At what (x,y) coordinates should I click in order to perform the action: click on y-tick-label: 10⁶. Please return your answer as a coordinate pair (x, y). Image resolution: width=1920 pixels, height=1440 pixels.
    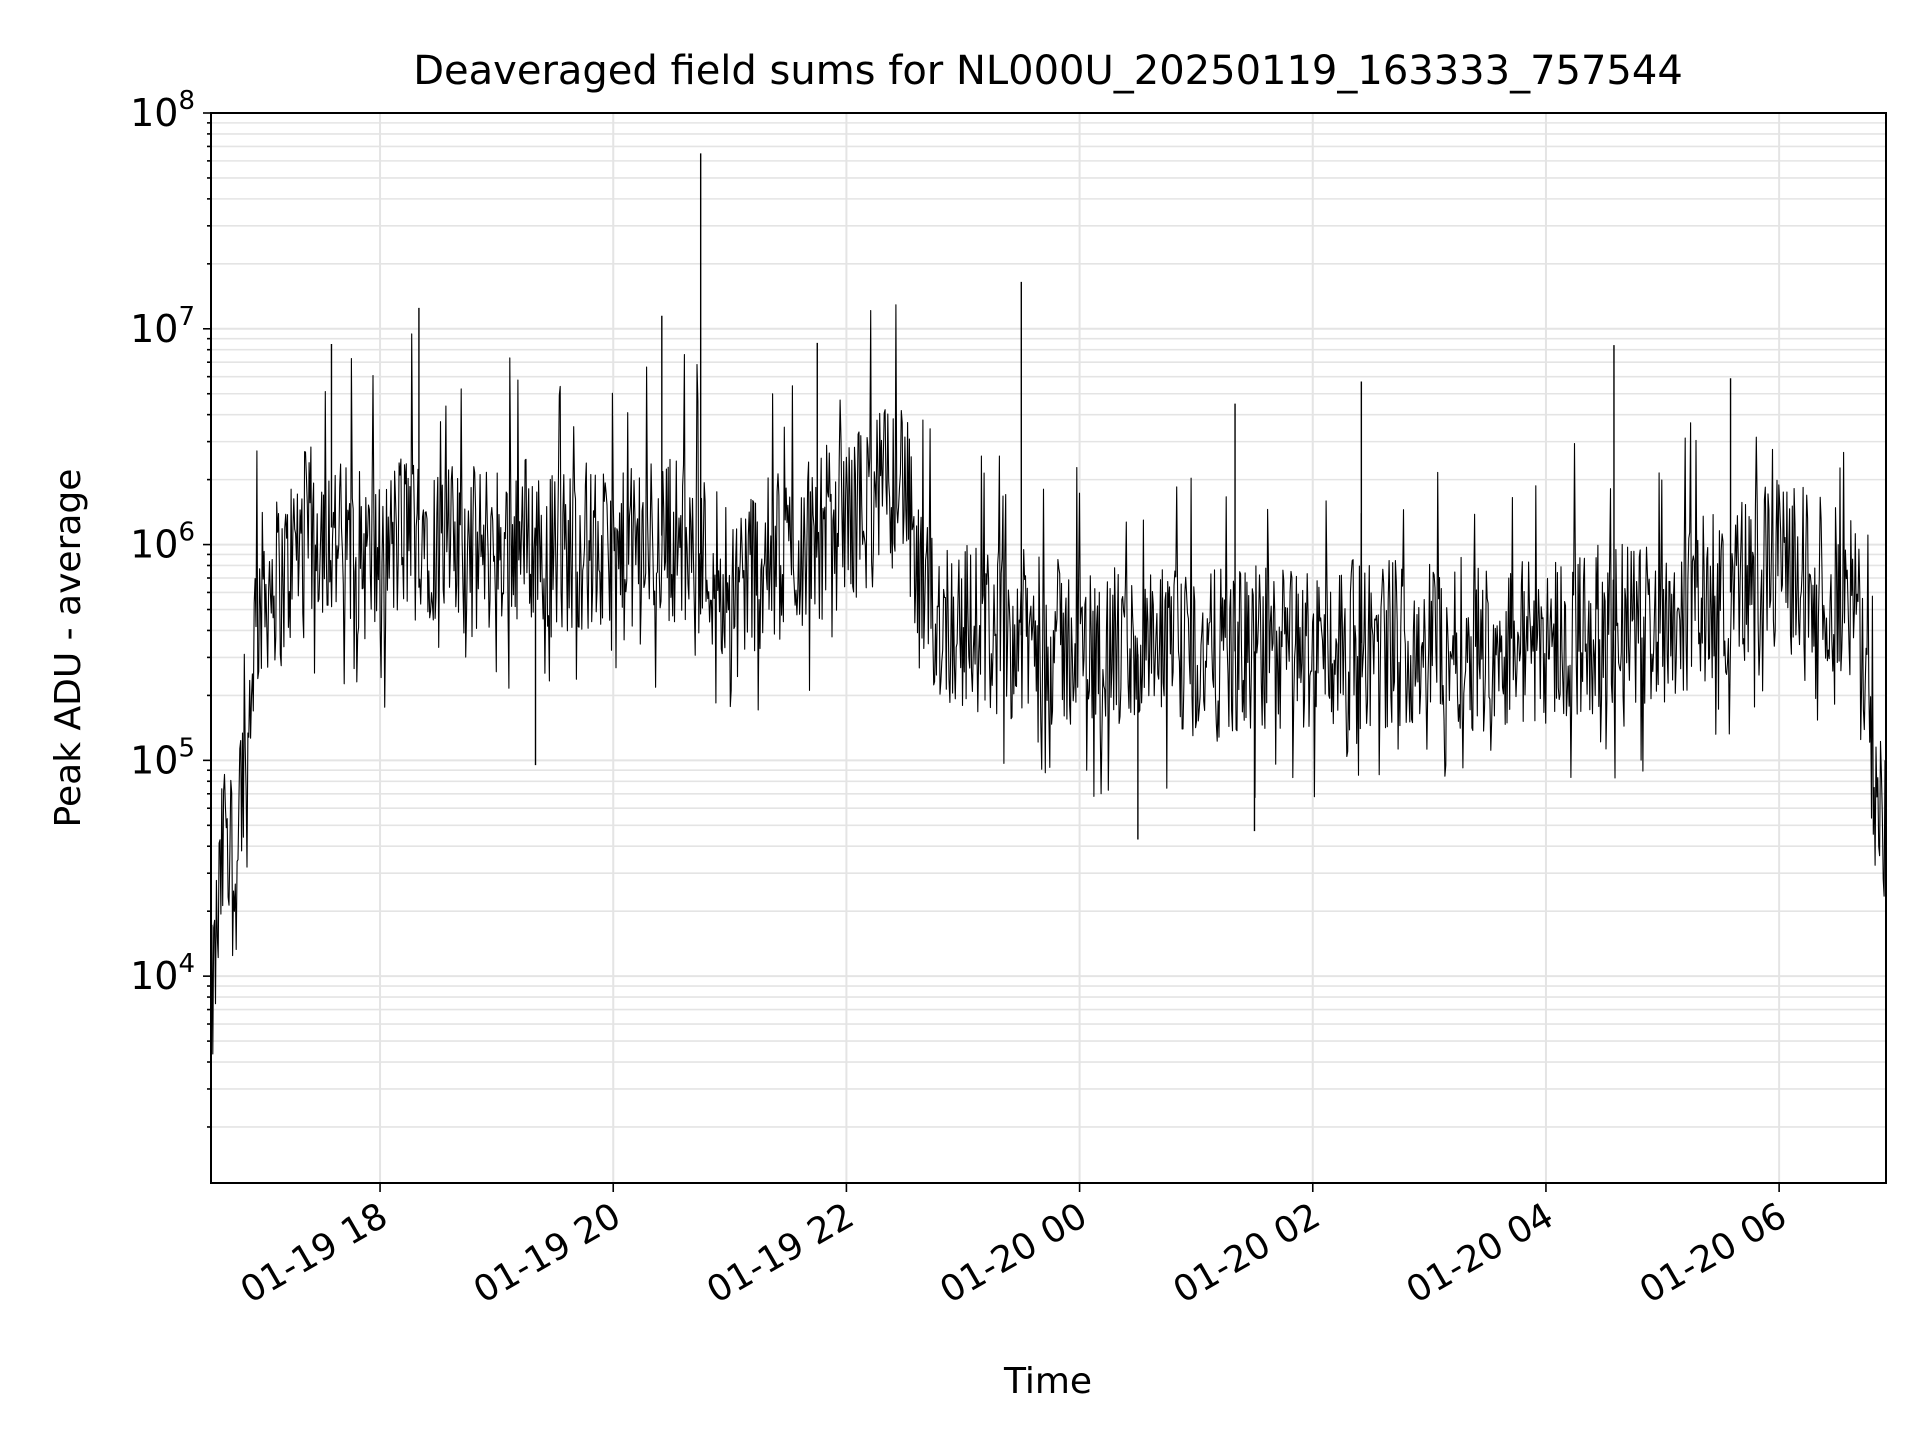
    Looking at the image, I should click on (162, 542).